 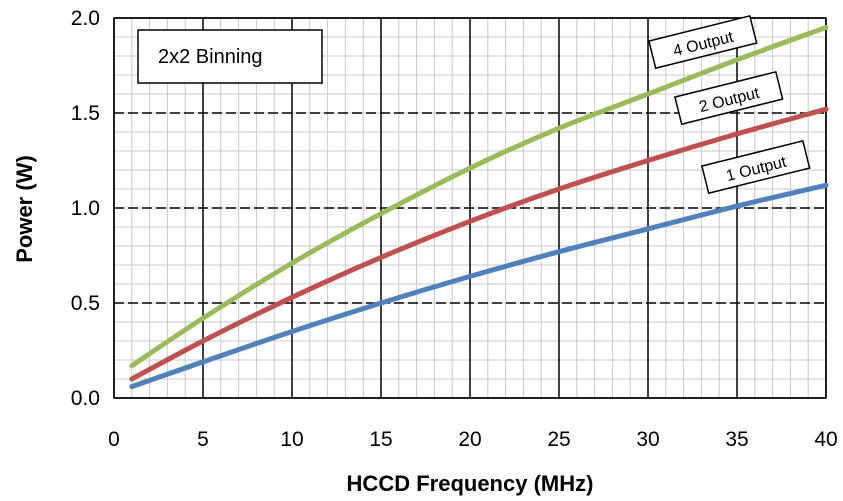 What do you see at coordinates (85, 18) in the screenshot?
I see `y-tick-label: 2.0` at bounding box center [85, 18].